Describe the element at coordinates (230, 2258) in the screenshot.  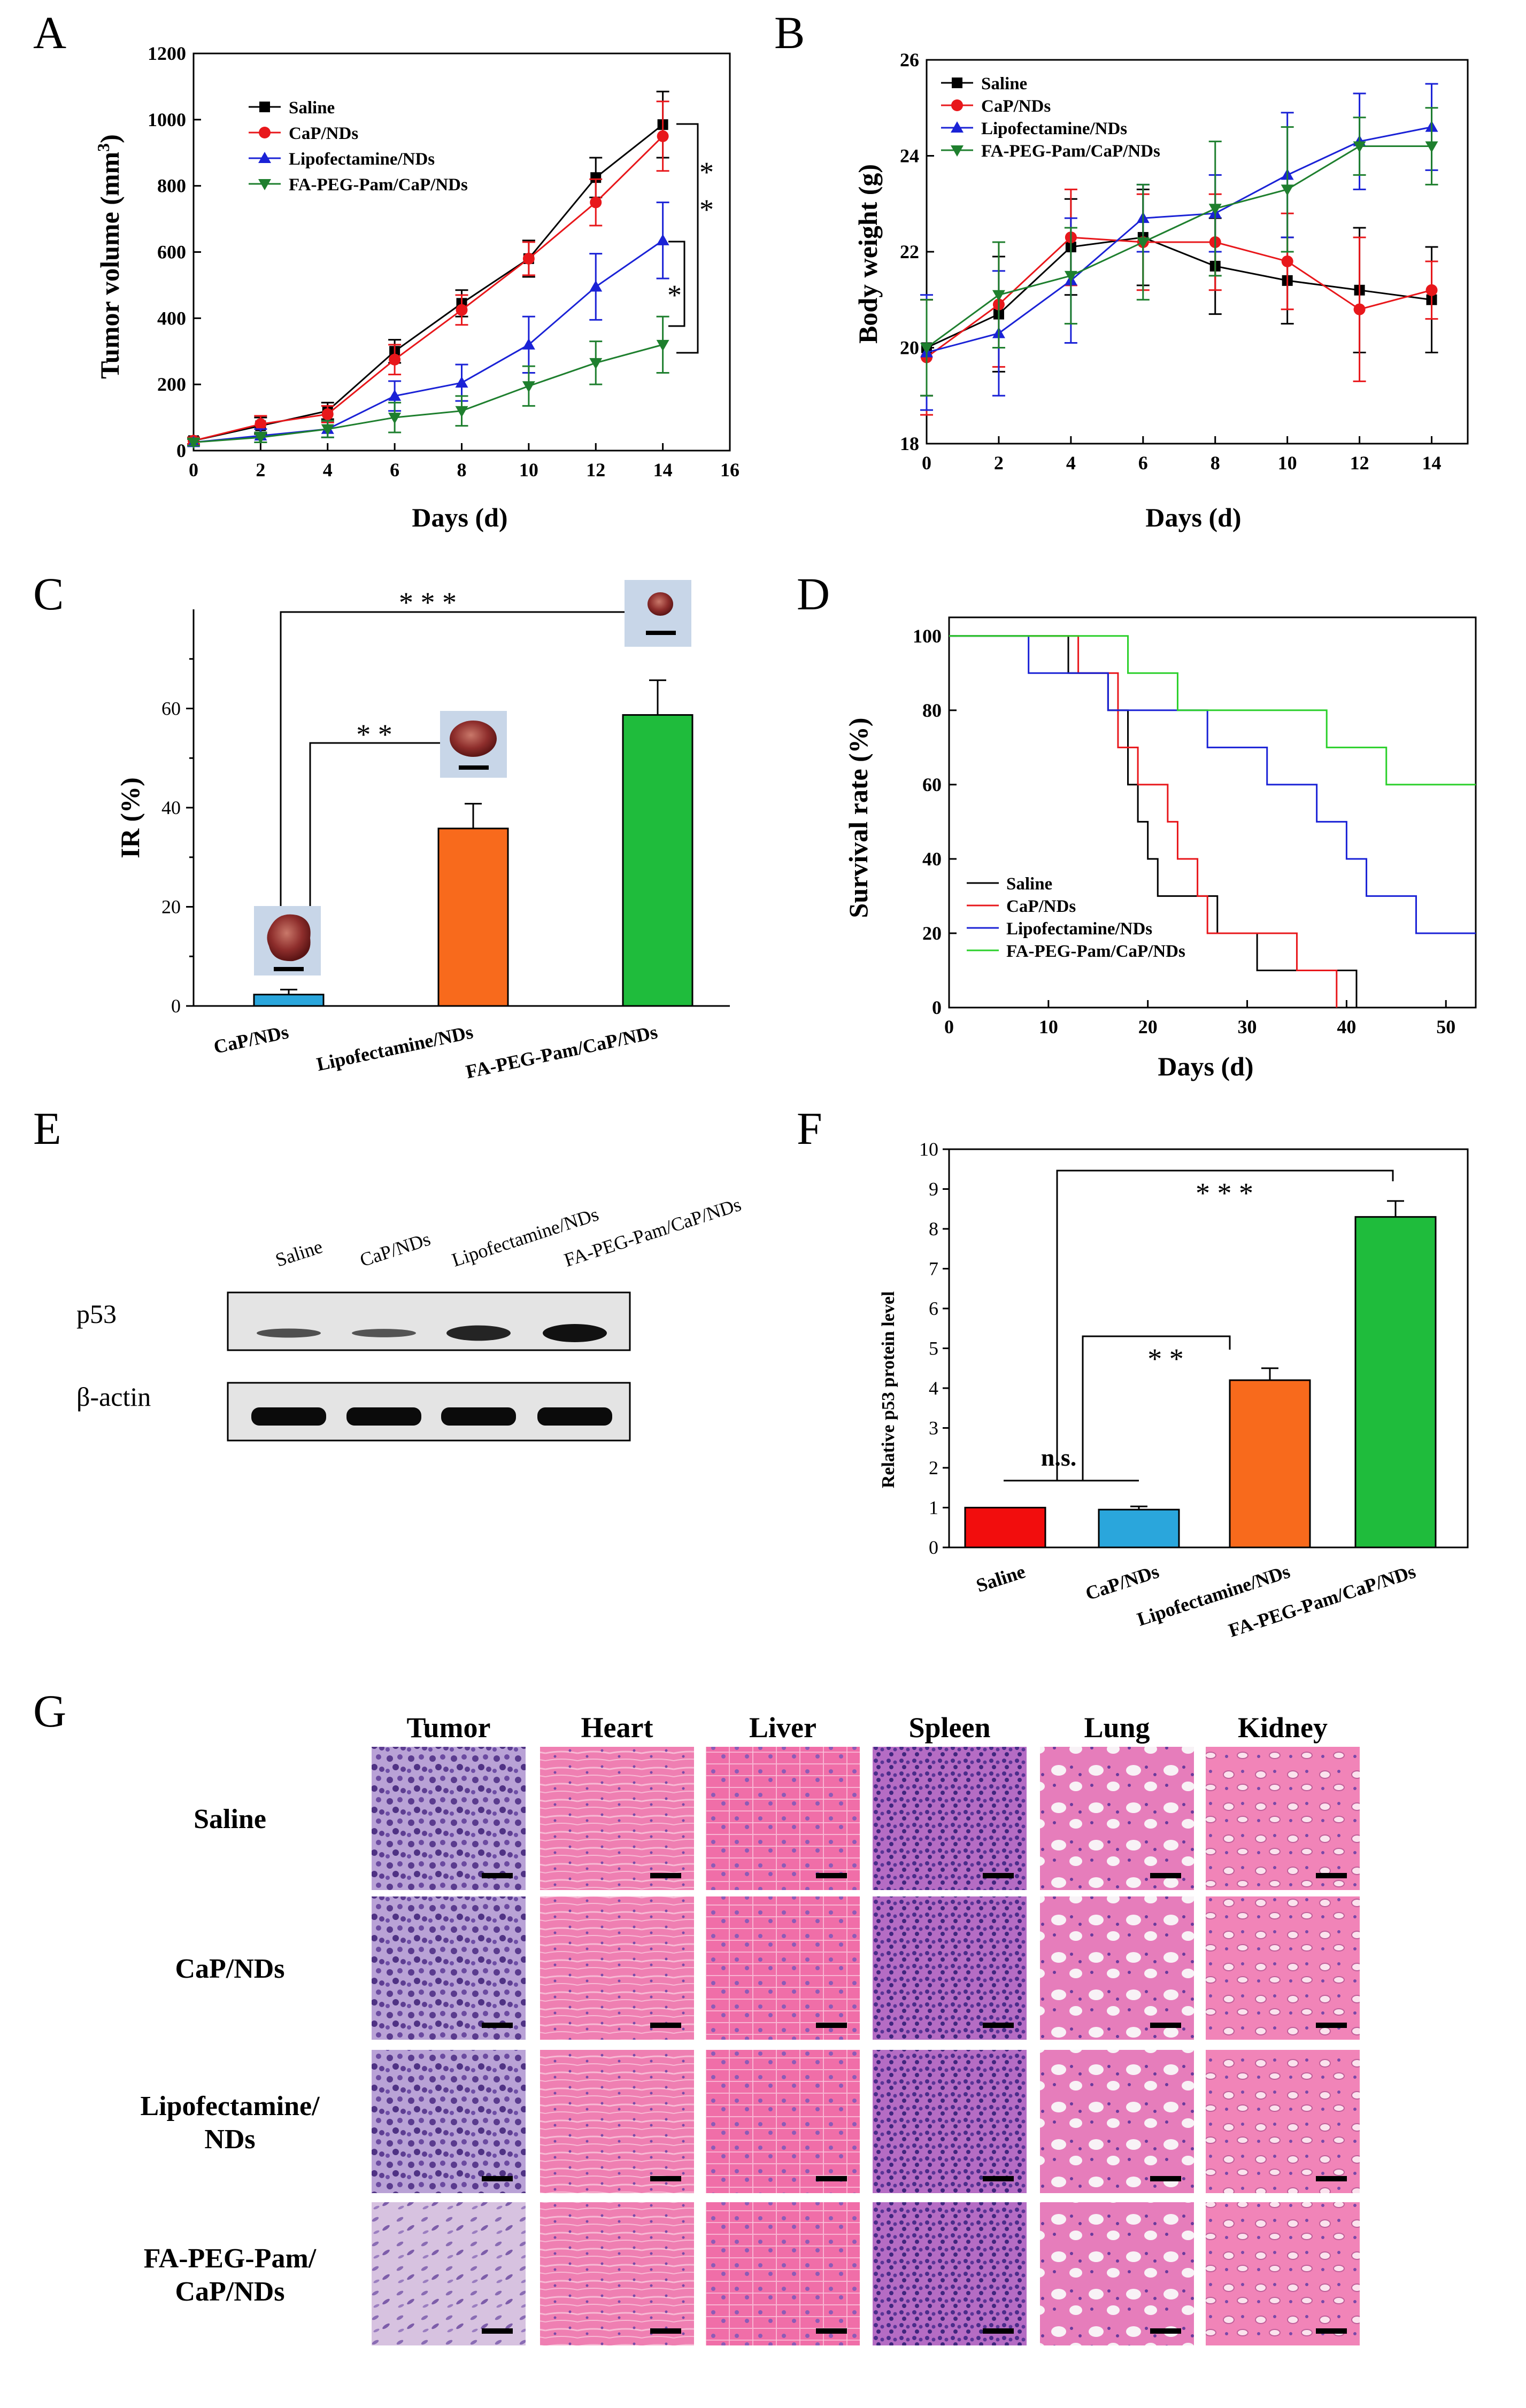
I see `row-header-line: FA-PEG-Pam/` at that location.